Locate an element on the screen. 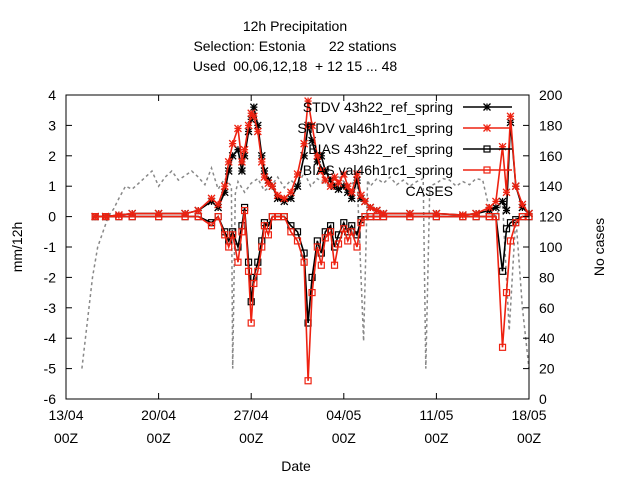  x-tick-label-date: 27/04 is located at coordinates (251, 415).